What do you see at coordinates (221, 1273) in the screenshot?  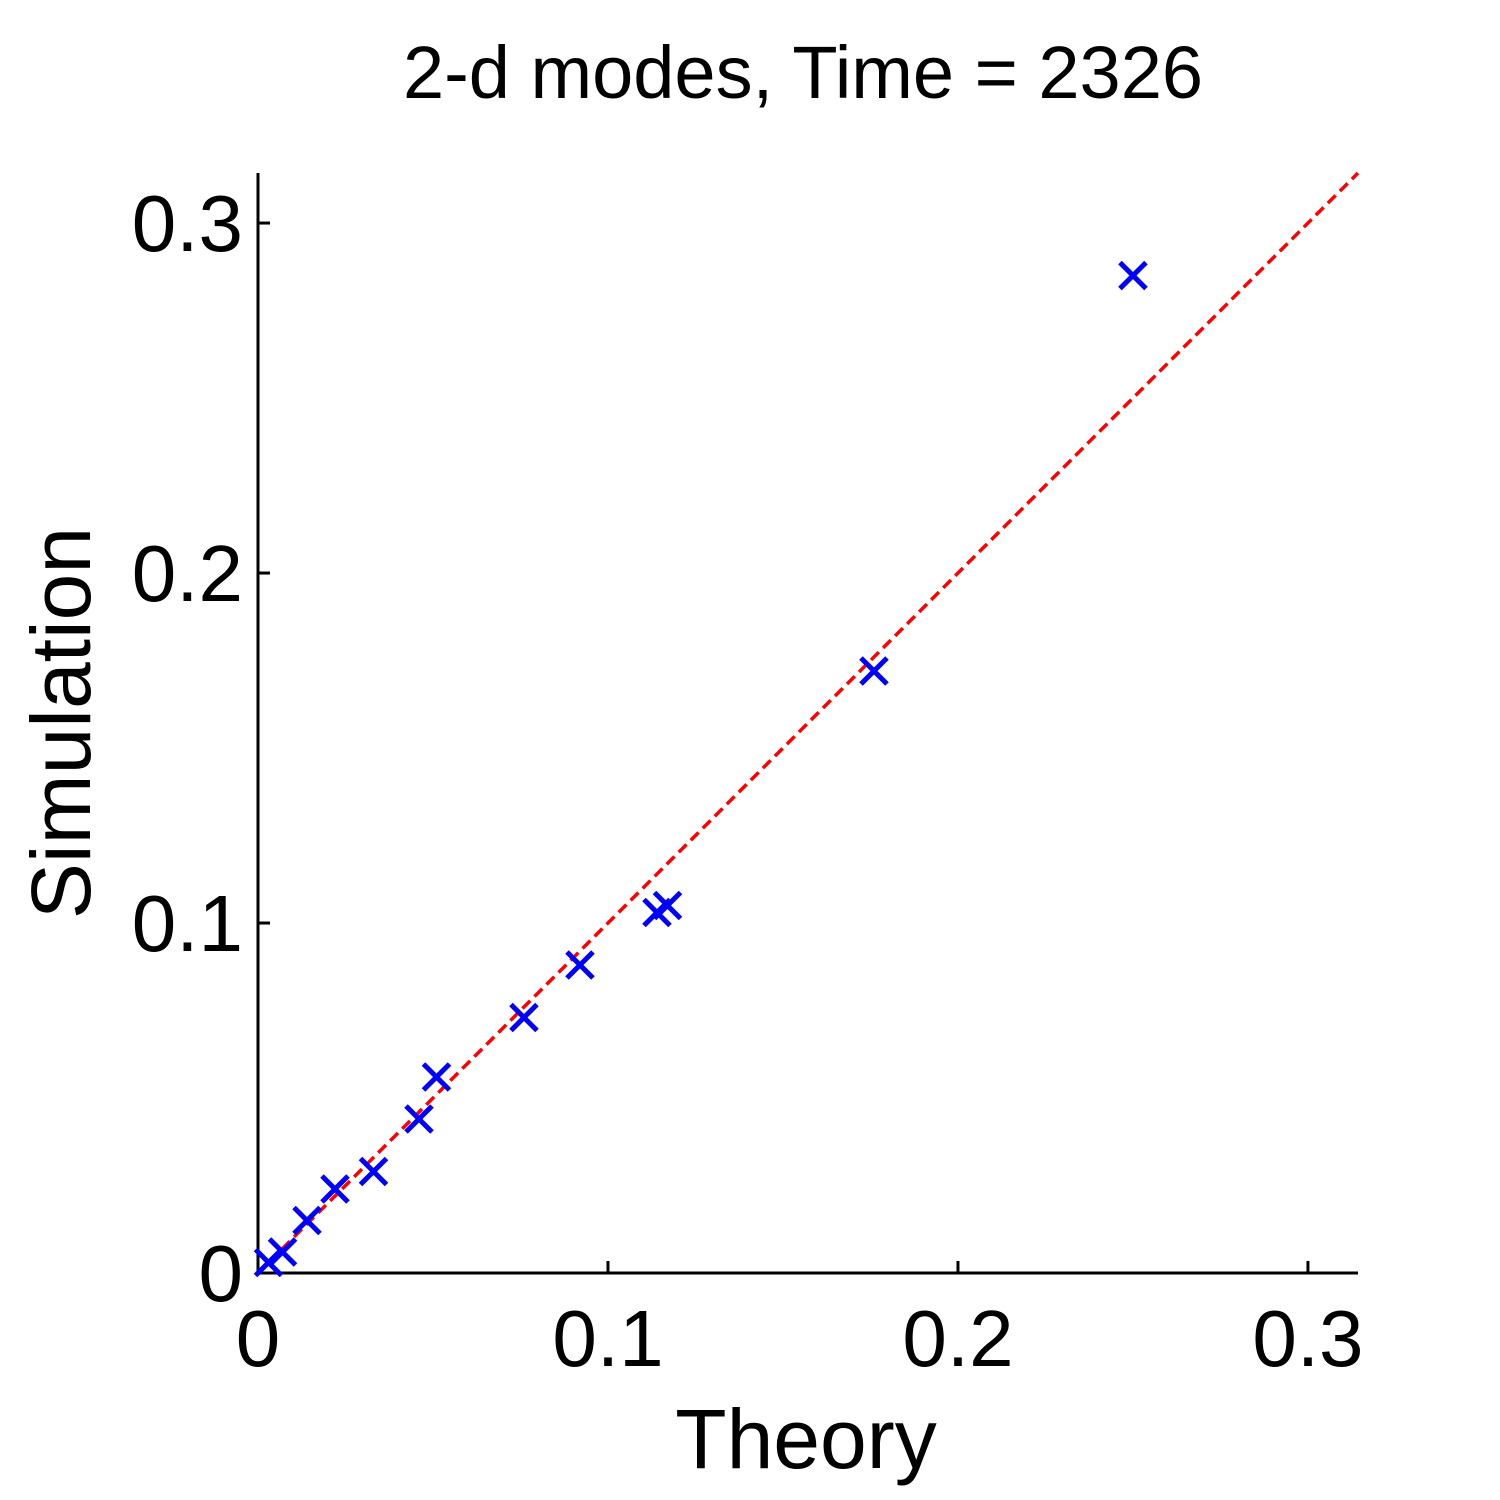 I see `y-tick-label: 0` at bounding box center [221, 1273].